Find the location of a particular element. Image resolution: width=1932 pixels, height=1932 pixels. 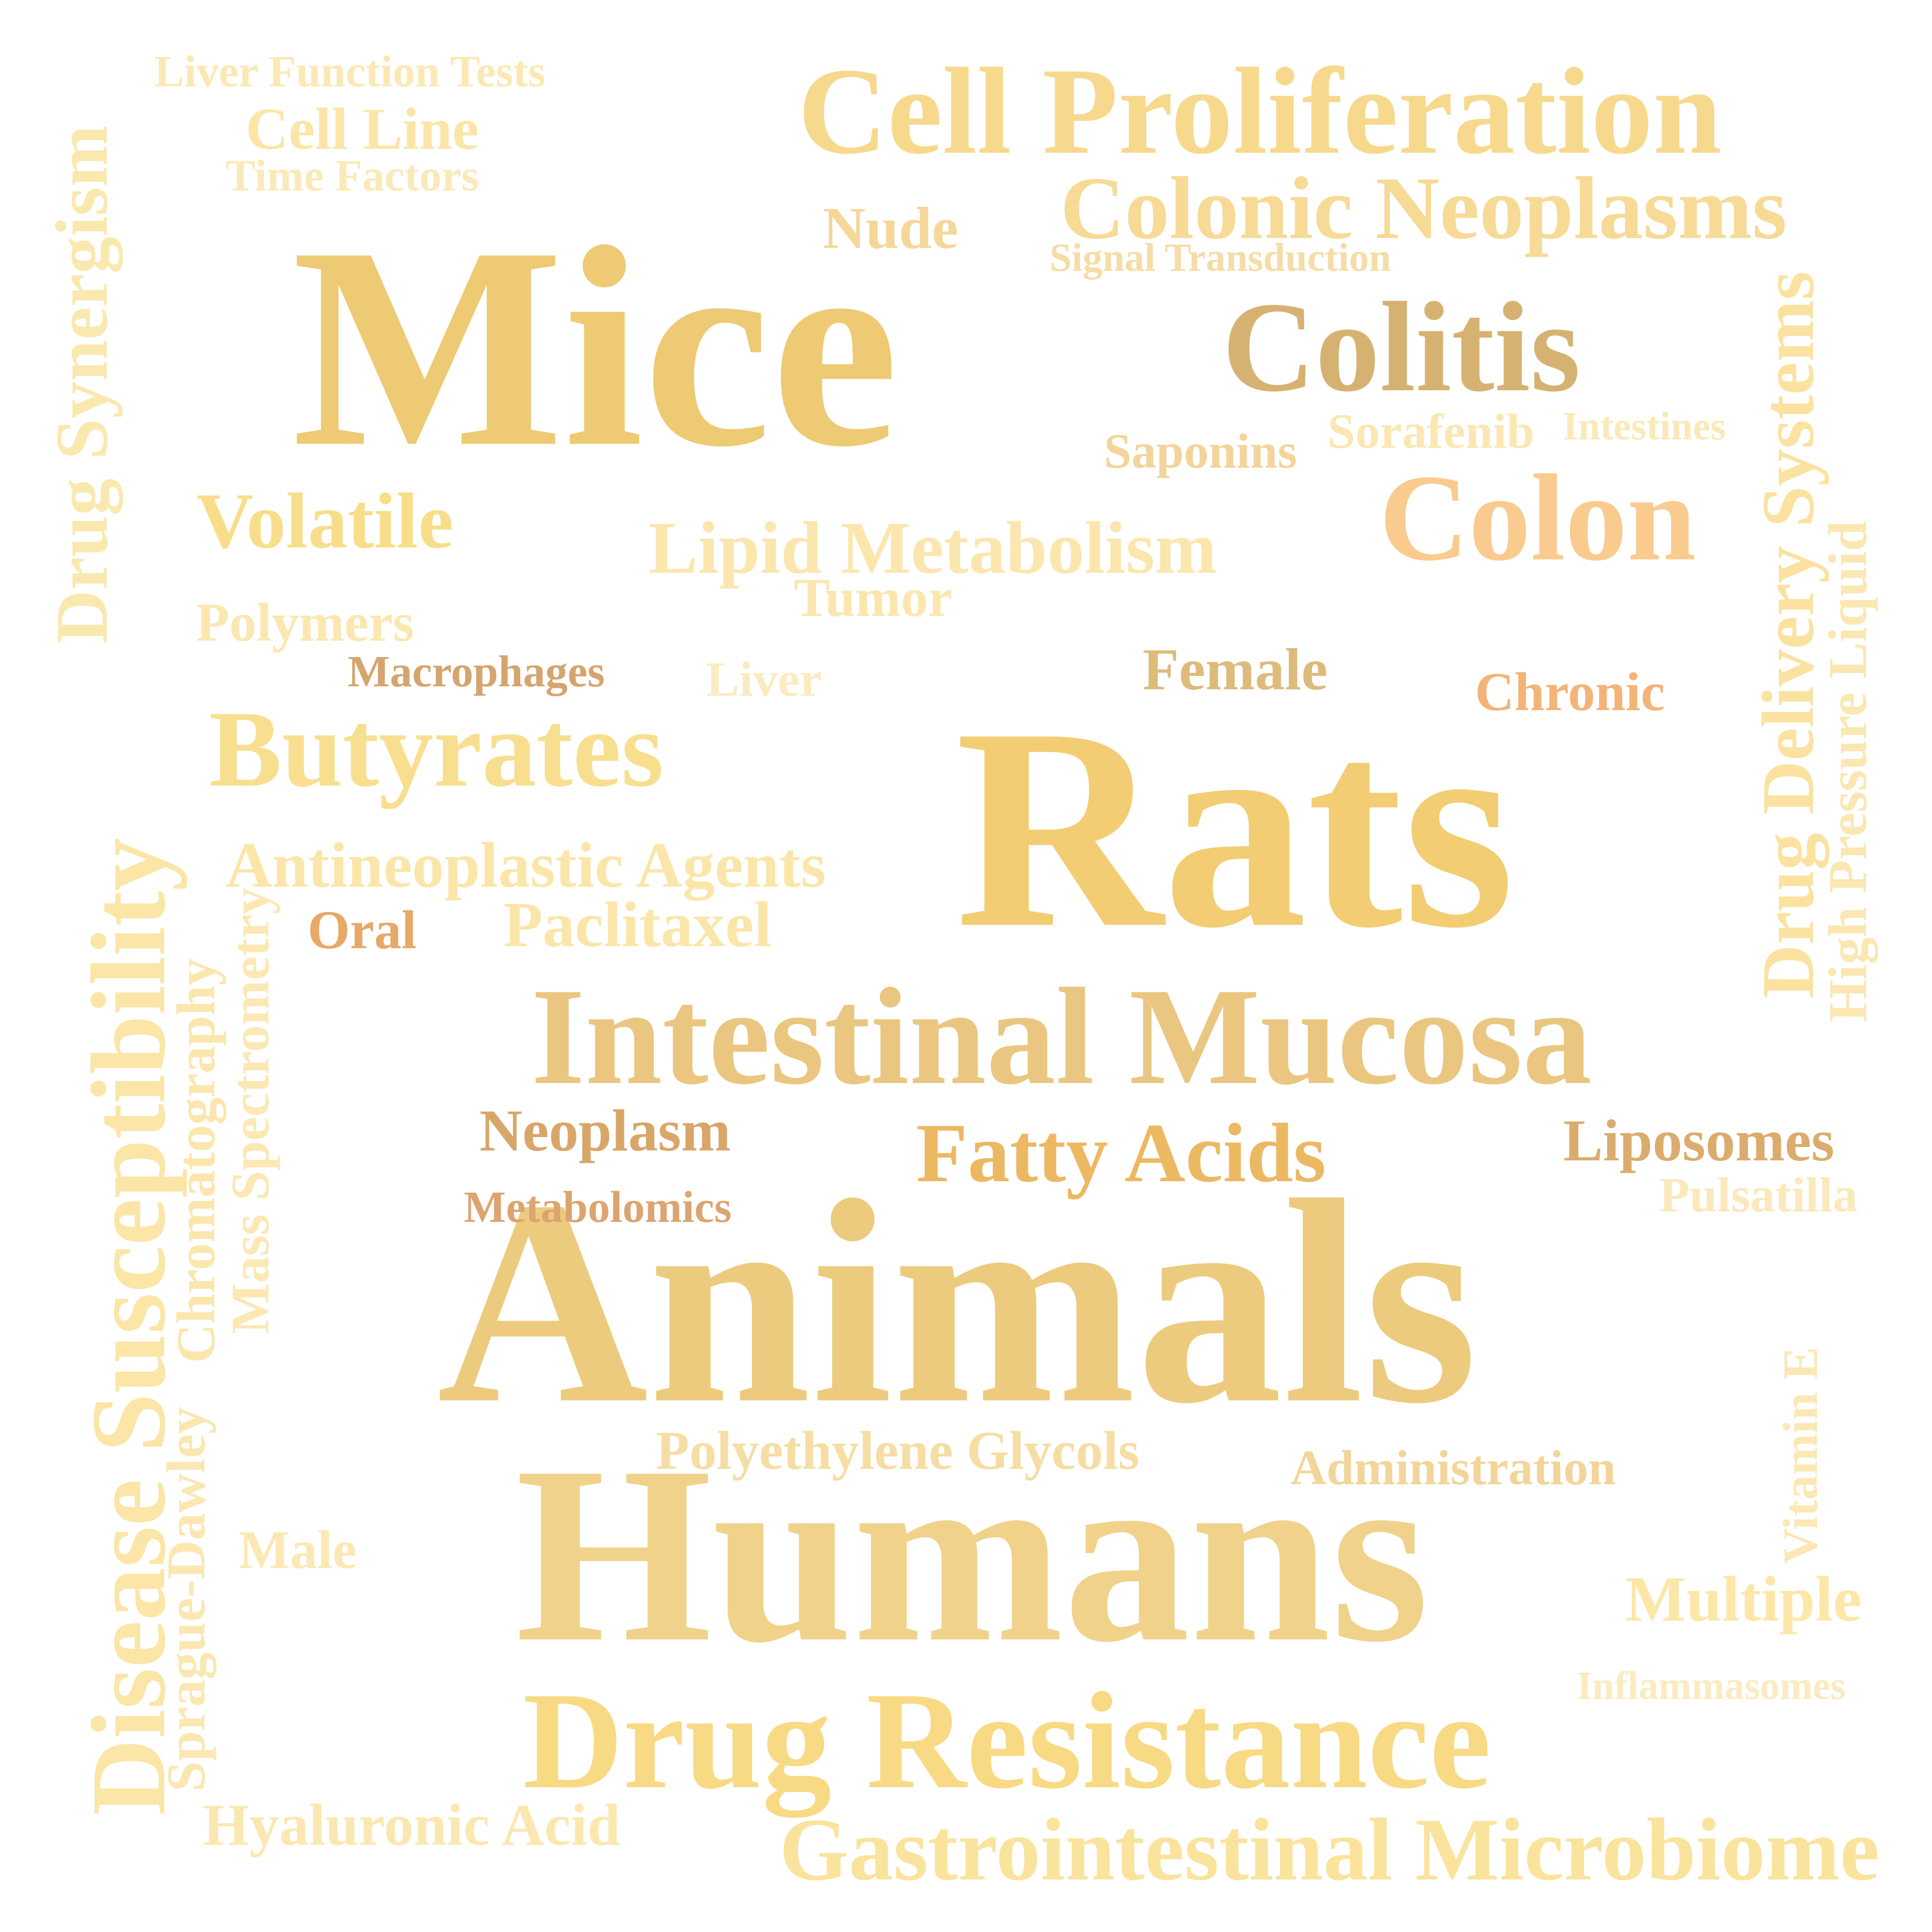

word-high-pressure-liquid: High Pressure Liquid is located at coordinates (1848, 771).